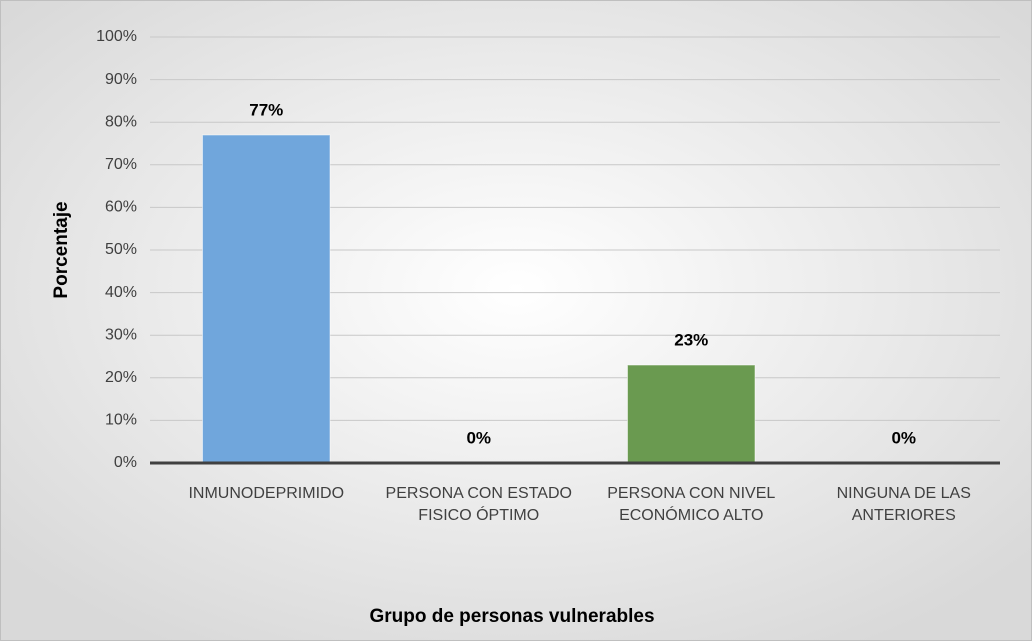 This screenshot has height=641, width=1032. What do you see at coordinates (121, 207) in the screenshot?
I see `y-tick-label: 60%` at bounding box center [121, 207].